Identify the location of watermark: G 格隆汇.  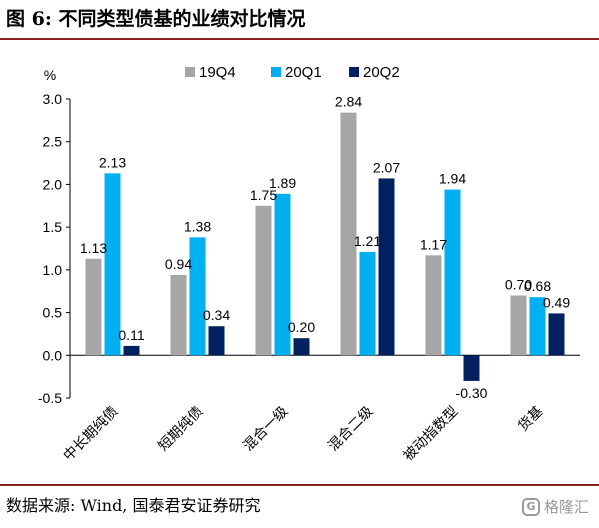
(555, 506).